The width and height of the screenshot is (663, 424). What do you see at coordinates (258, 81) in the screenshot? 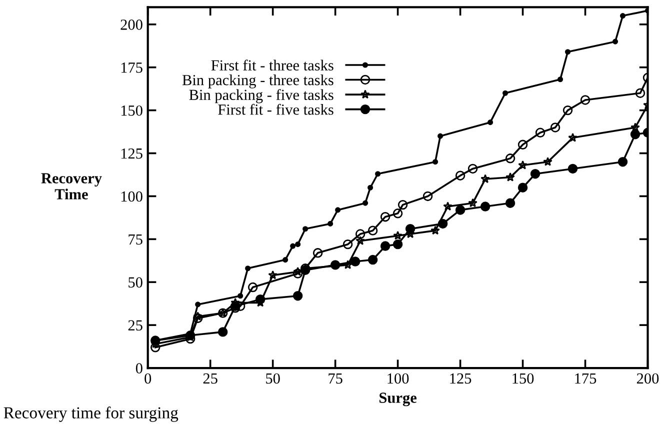
I see `legend-label: Bin packing - three tasks` at bounding box center [258, 81].